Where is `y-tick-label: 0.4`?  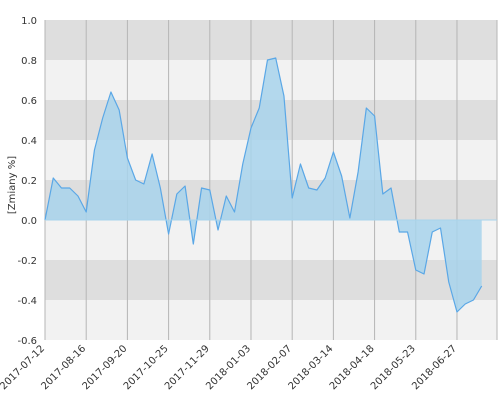
y-tick-label: 0.4 is located at coordinates (29, 141).